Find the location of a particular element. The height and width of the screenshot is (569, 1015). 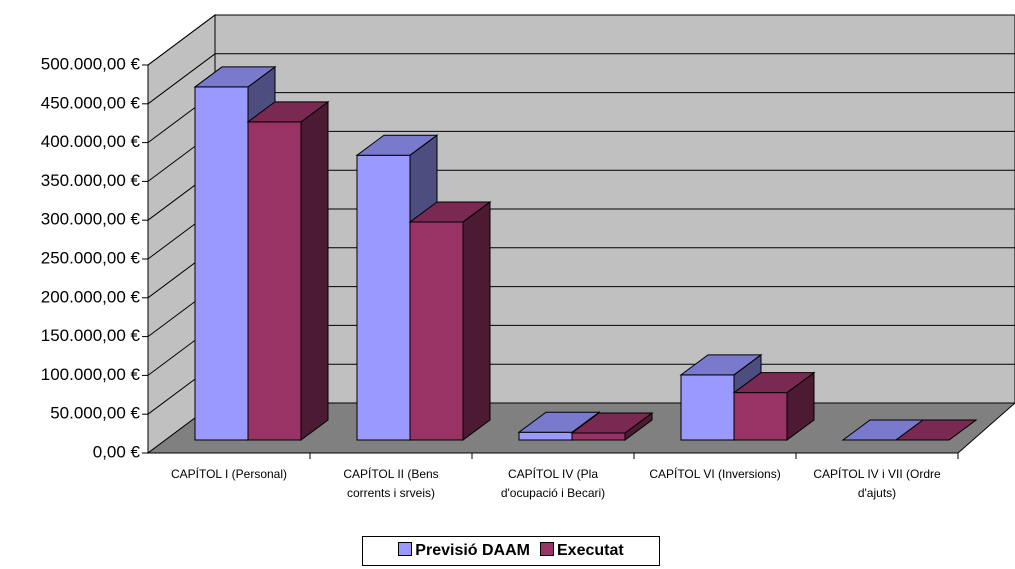

y-tick-label: 500.000,00 € is located at coordinates (91, 63).